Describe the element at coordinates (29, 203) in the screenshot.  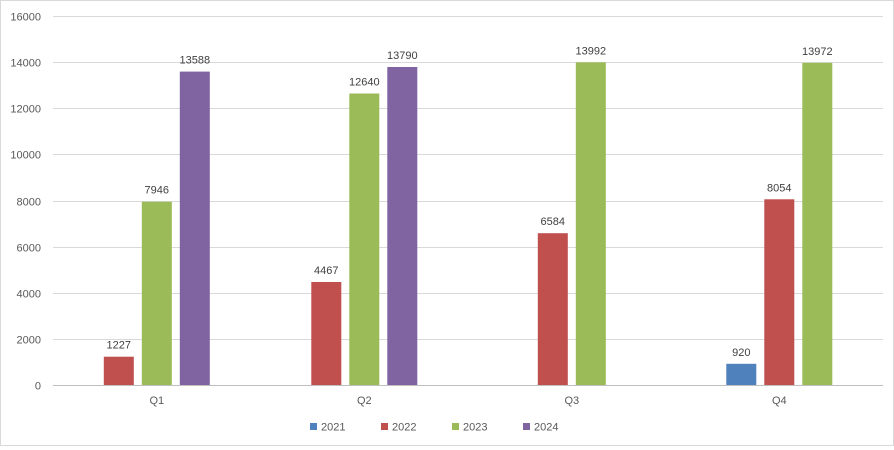
I see `y-tick-label: 8000` at that location.